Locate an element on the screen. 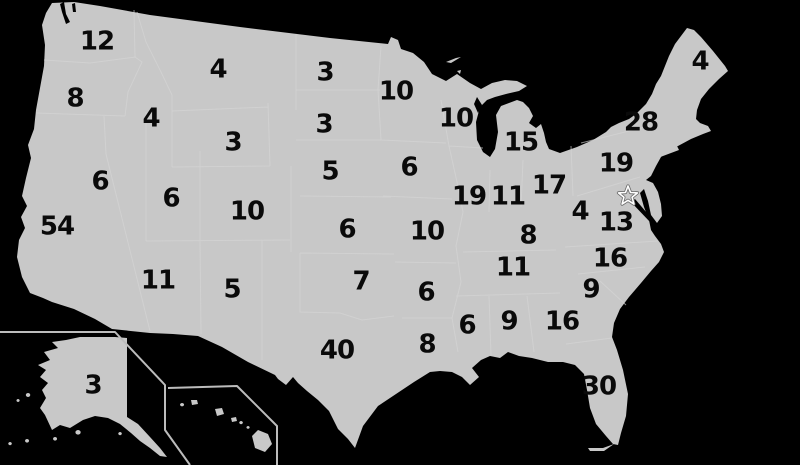  dc-leader-line is located at coordinates (642, 211).